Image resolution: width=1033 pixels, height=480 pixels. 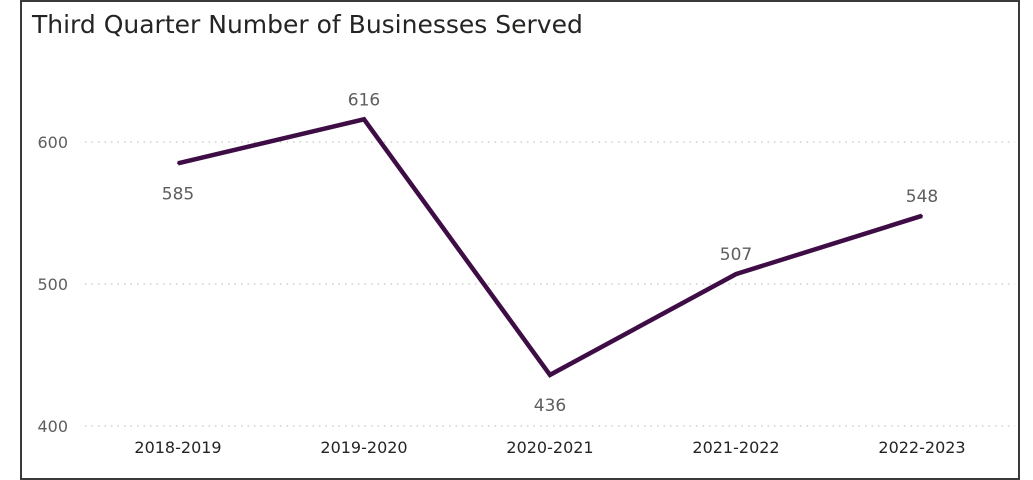 I want to click on data-label: 548, so click(x=922, y=197).